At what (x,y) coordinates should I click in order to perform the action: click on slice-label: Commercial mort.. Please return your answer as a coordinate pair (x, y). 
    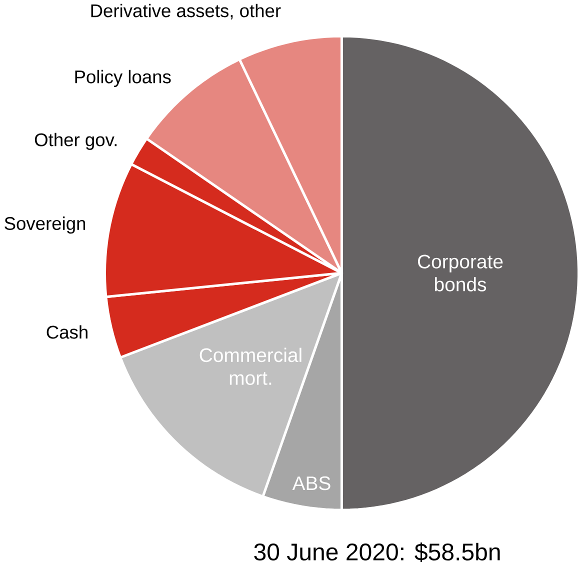
    Looking at the image, I should click on (251, 367).